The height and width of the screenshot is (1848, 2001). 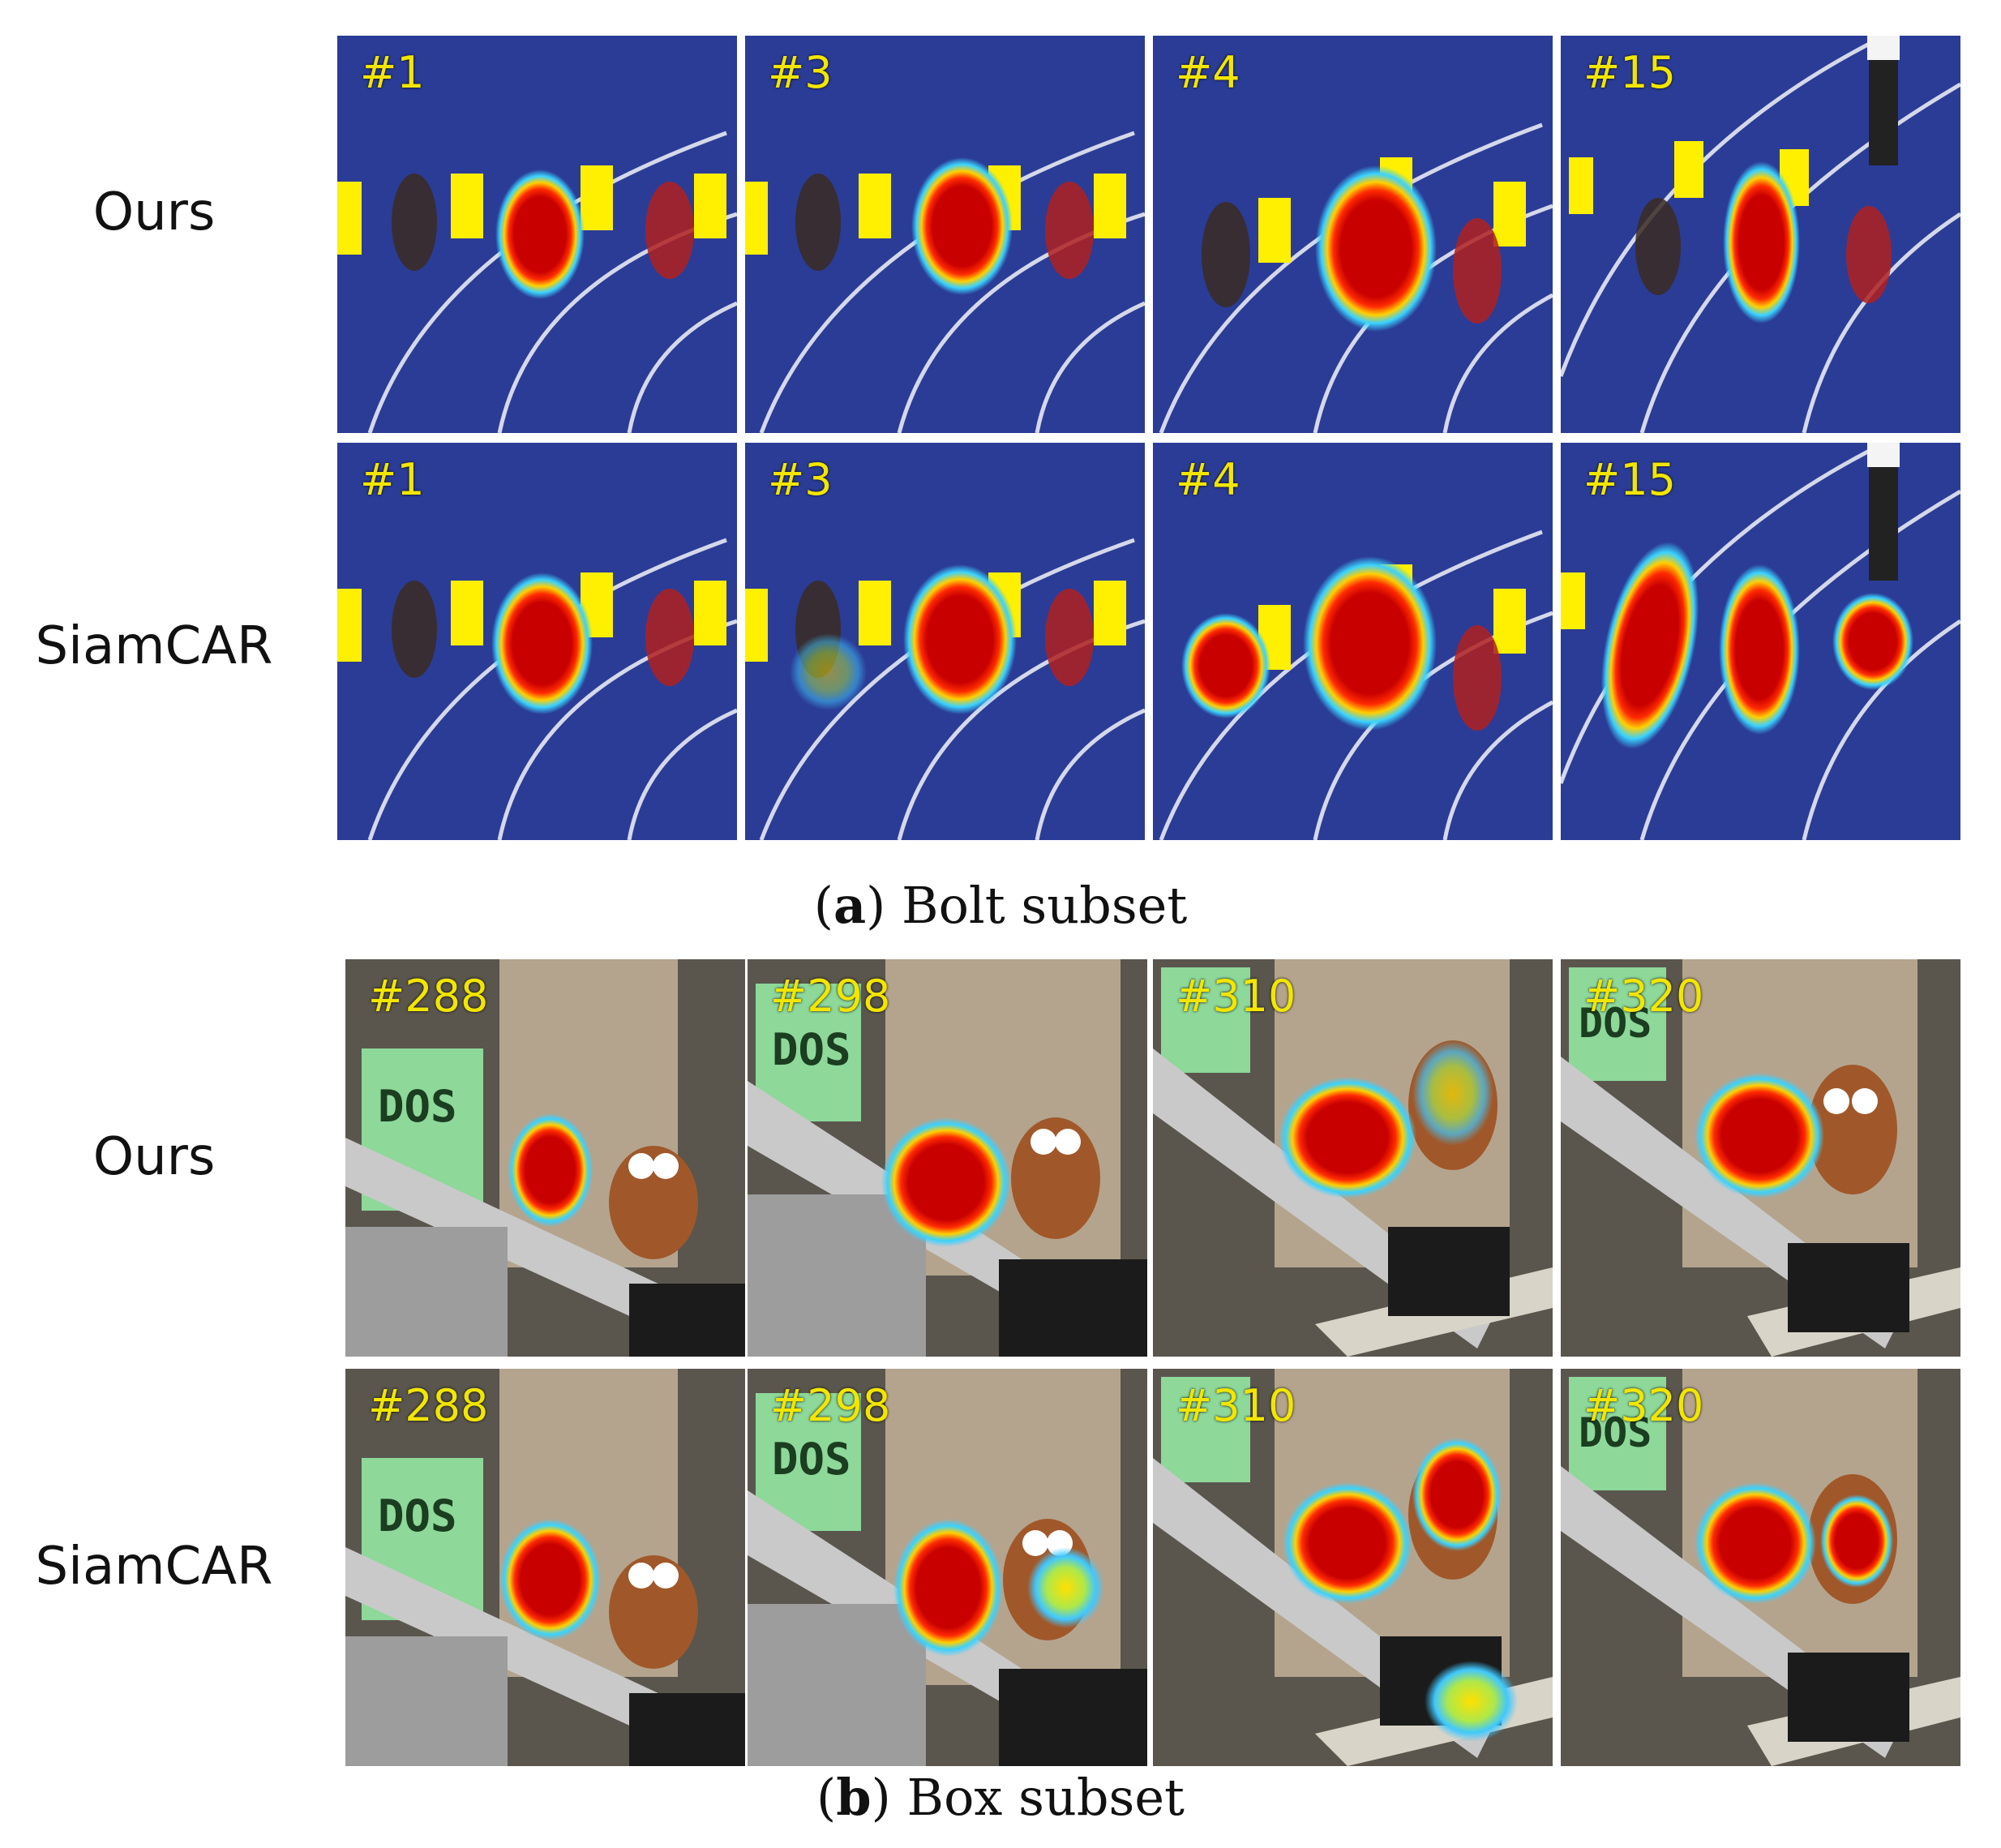 I want to click on bolt-siamcar-frame-15: #15, so click(x=1760, y=641).